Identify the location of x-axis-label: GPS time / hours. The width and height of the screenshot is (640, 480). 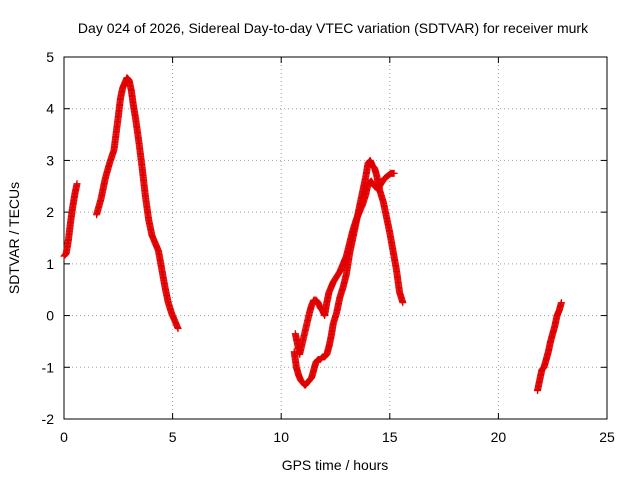
(335, 465).